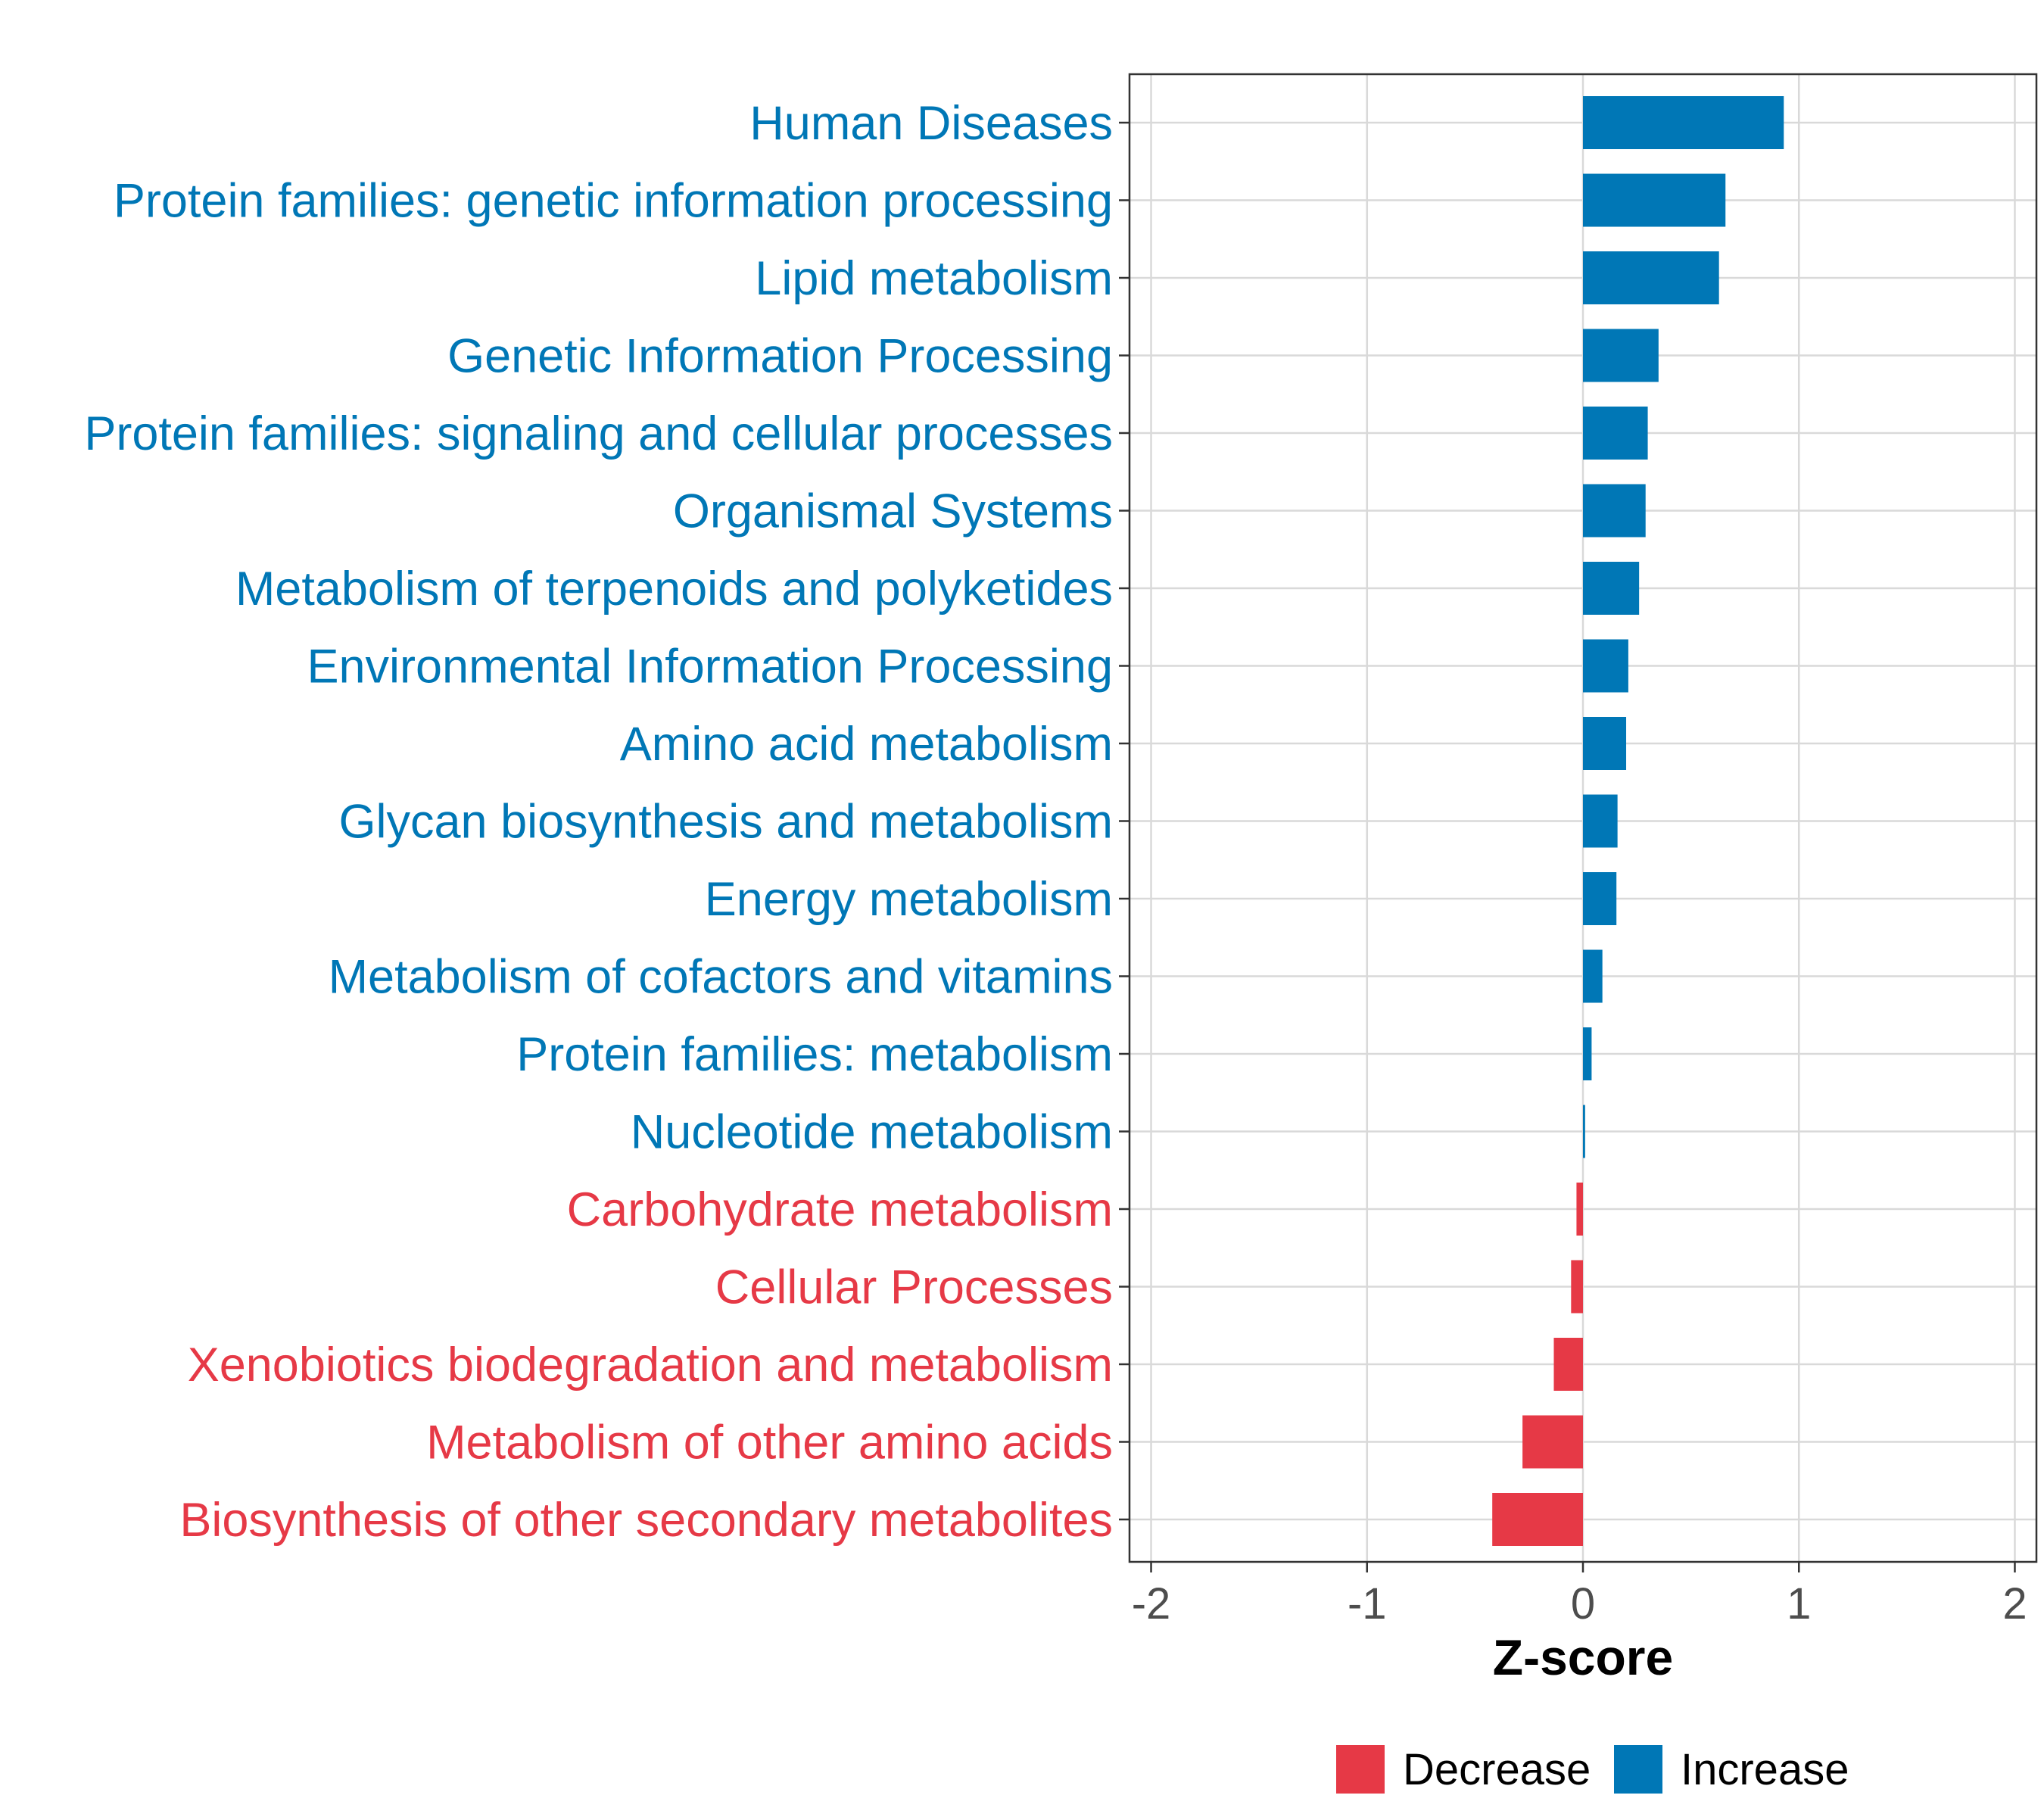  I want to click on x-tick-label-2: 0, so click(1583, 1603).